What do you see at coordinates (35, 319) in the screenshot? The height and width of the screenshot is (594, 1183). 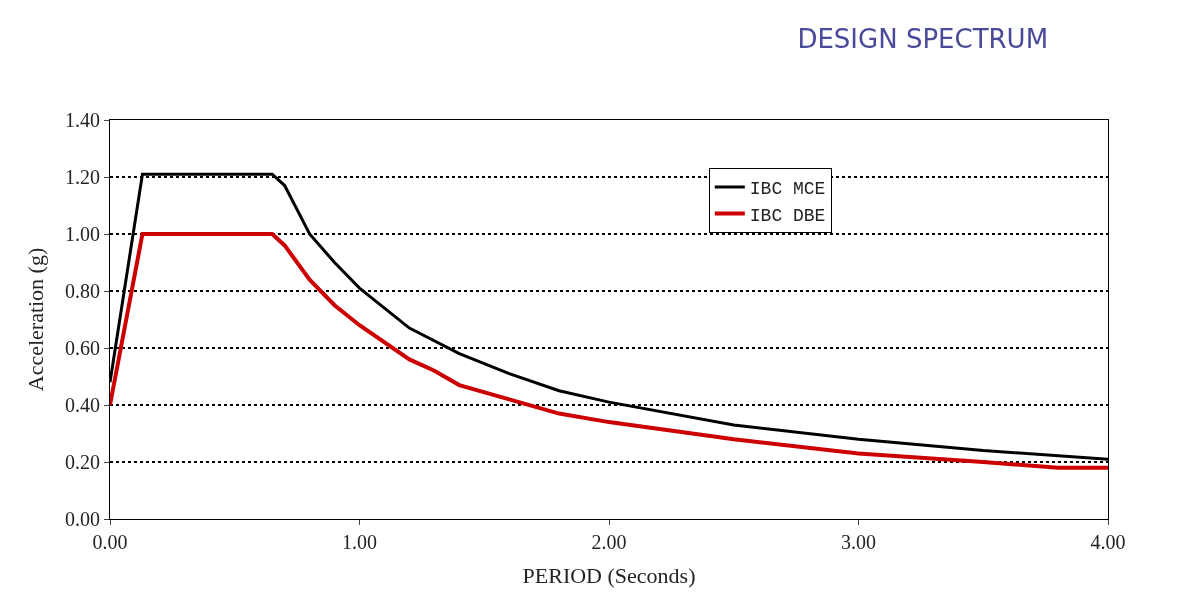 I see `y-axis-title: Acceleration (g)` at bounding box center [35, 319].